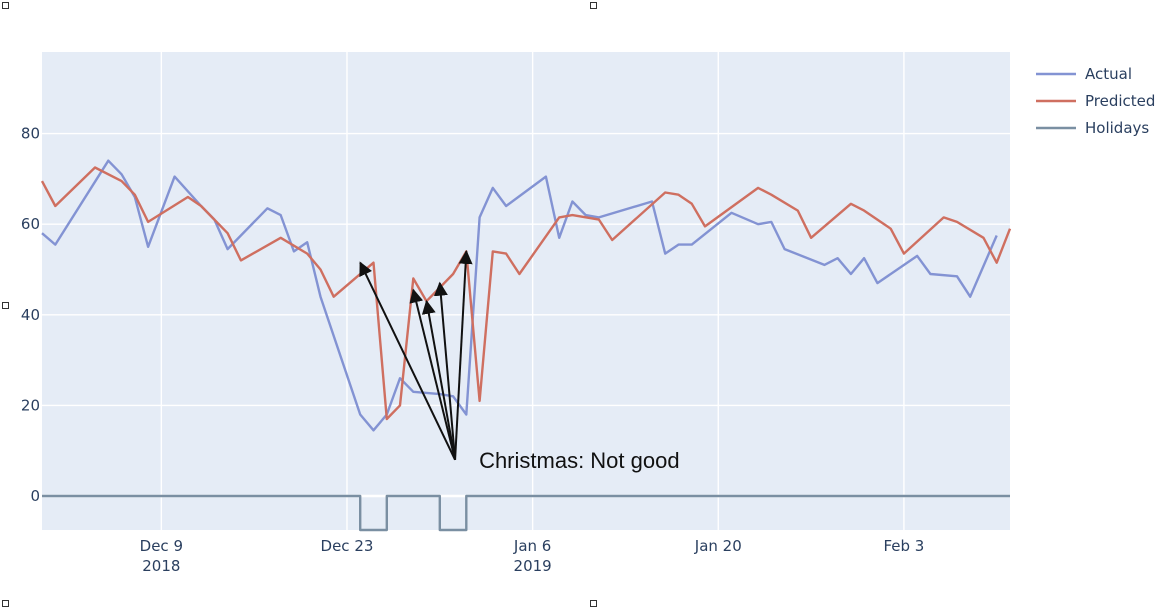 This screenshot has height=608, width=1168. I want to click on x-tick-label: Jan 6, so click(532, 546).